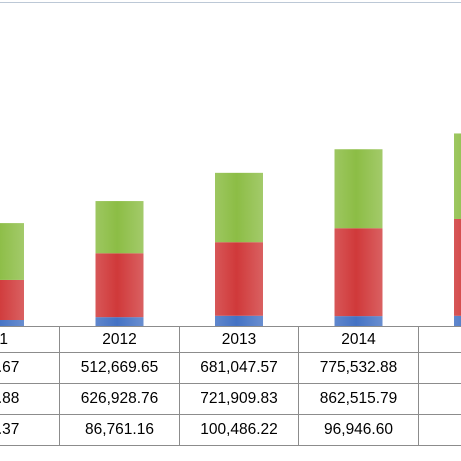  What do you see at coordinates (230, 2) in the screenshot?
I see `chart-top-border` at bounding box center [230, 2].